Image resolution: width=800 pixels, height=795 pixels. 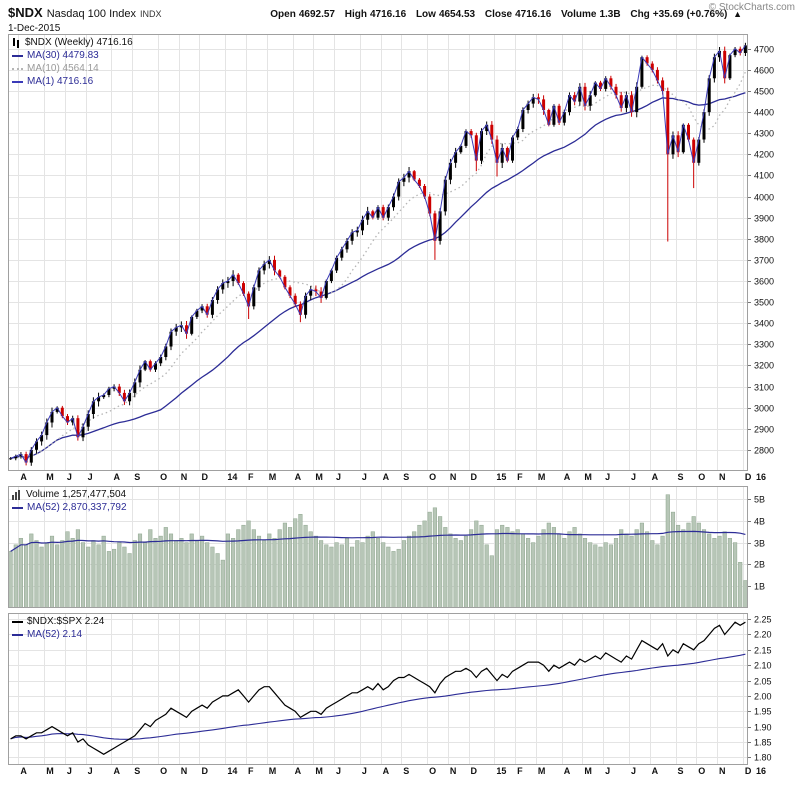 I want to click on volume-bars, so click(x=378, y=551).